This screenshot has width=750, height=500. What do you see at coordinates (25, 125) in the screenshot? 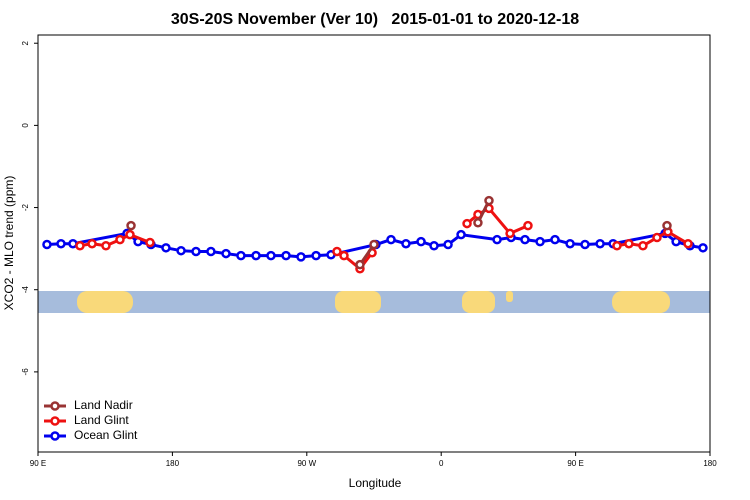
I see `y-tick-label: 0` at bounding box center [25, 125].